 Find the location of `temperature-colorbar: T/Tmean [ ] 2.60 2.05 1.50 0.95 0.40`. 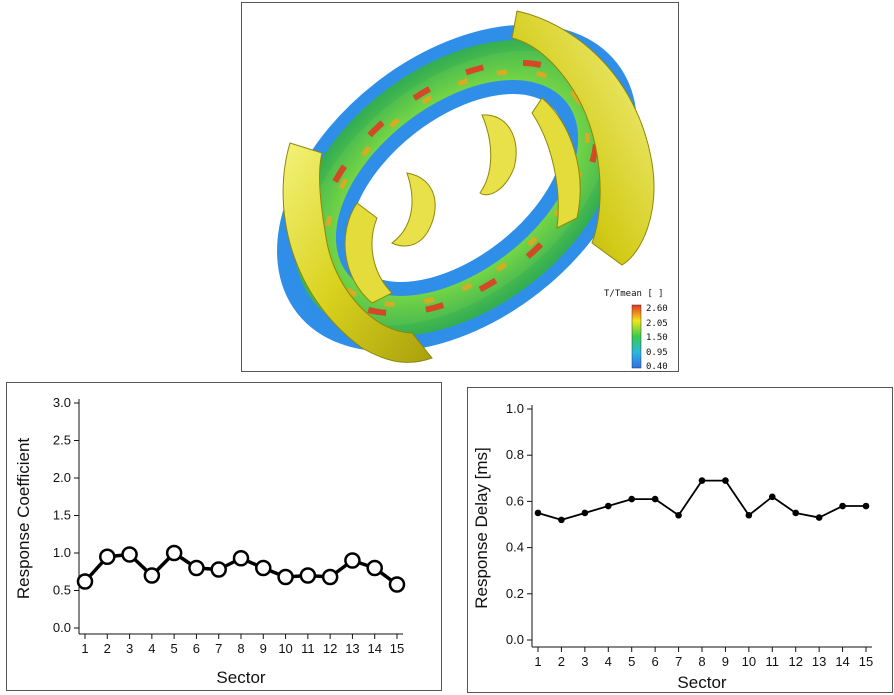

temperature-colorbar: T/Tmean [ ] 2.60 2.05 1.50 0.95 0.40 is located at coordinates (636, 330).